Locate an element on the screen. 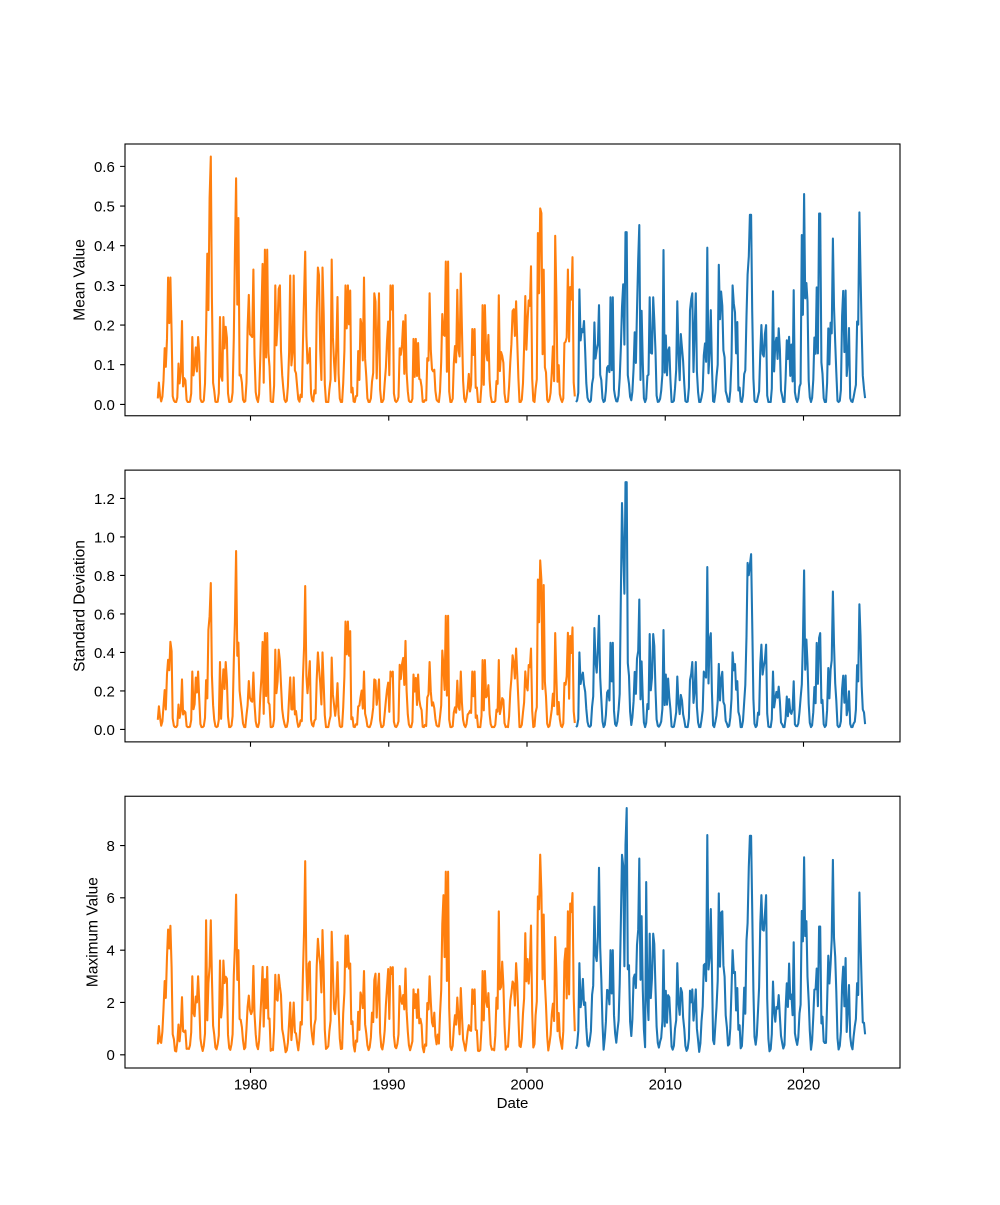  svg-text: 0 is located at coordinates (110, 1055).